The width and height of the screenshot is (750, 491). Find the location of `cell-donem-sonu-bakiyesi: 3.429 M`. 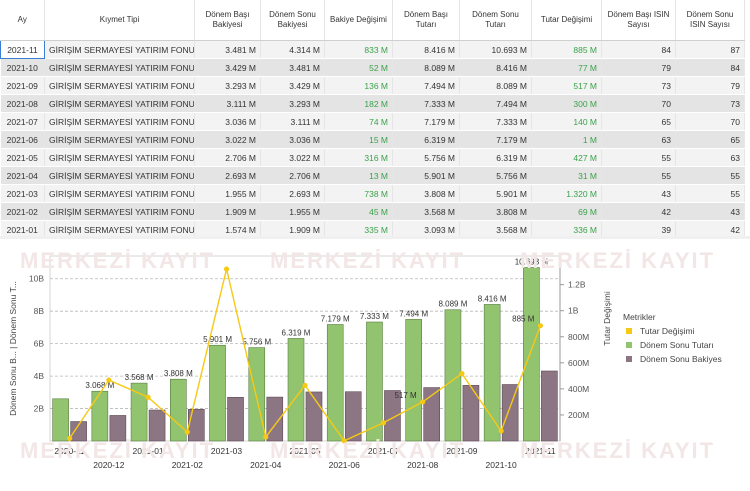

cell-donem-sonu-bakiyesi: 3.429 M is located at coordinates (292, 85).